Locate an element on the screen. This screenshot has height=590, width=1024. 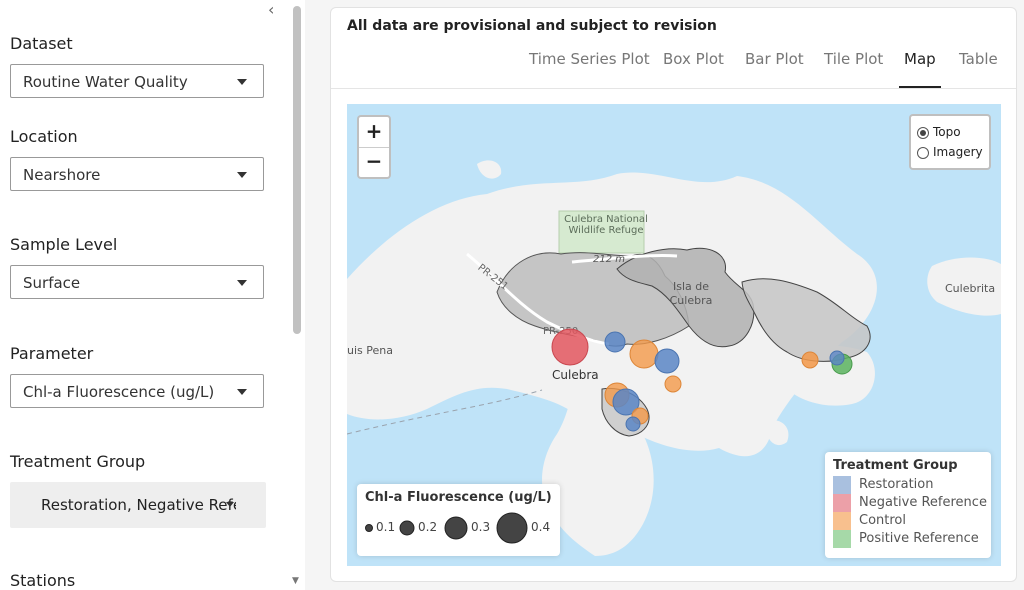
refuge-label-line2: Wildlife Refuge is located at coordinates (606, 230).